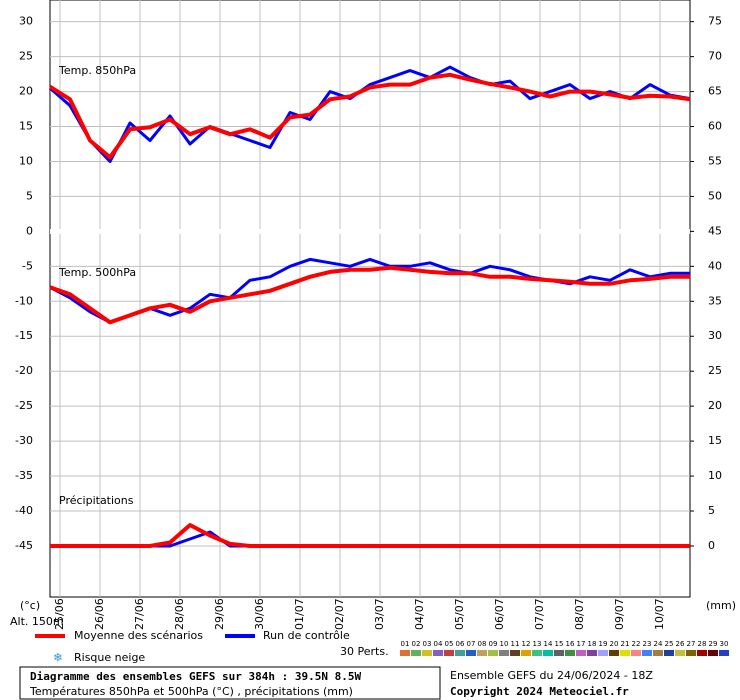  What do you see at coordinates (26, 56) in the screenshot?
I see `y-tick-label: 25` at bounding box center [26, 56].